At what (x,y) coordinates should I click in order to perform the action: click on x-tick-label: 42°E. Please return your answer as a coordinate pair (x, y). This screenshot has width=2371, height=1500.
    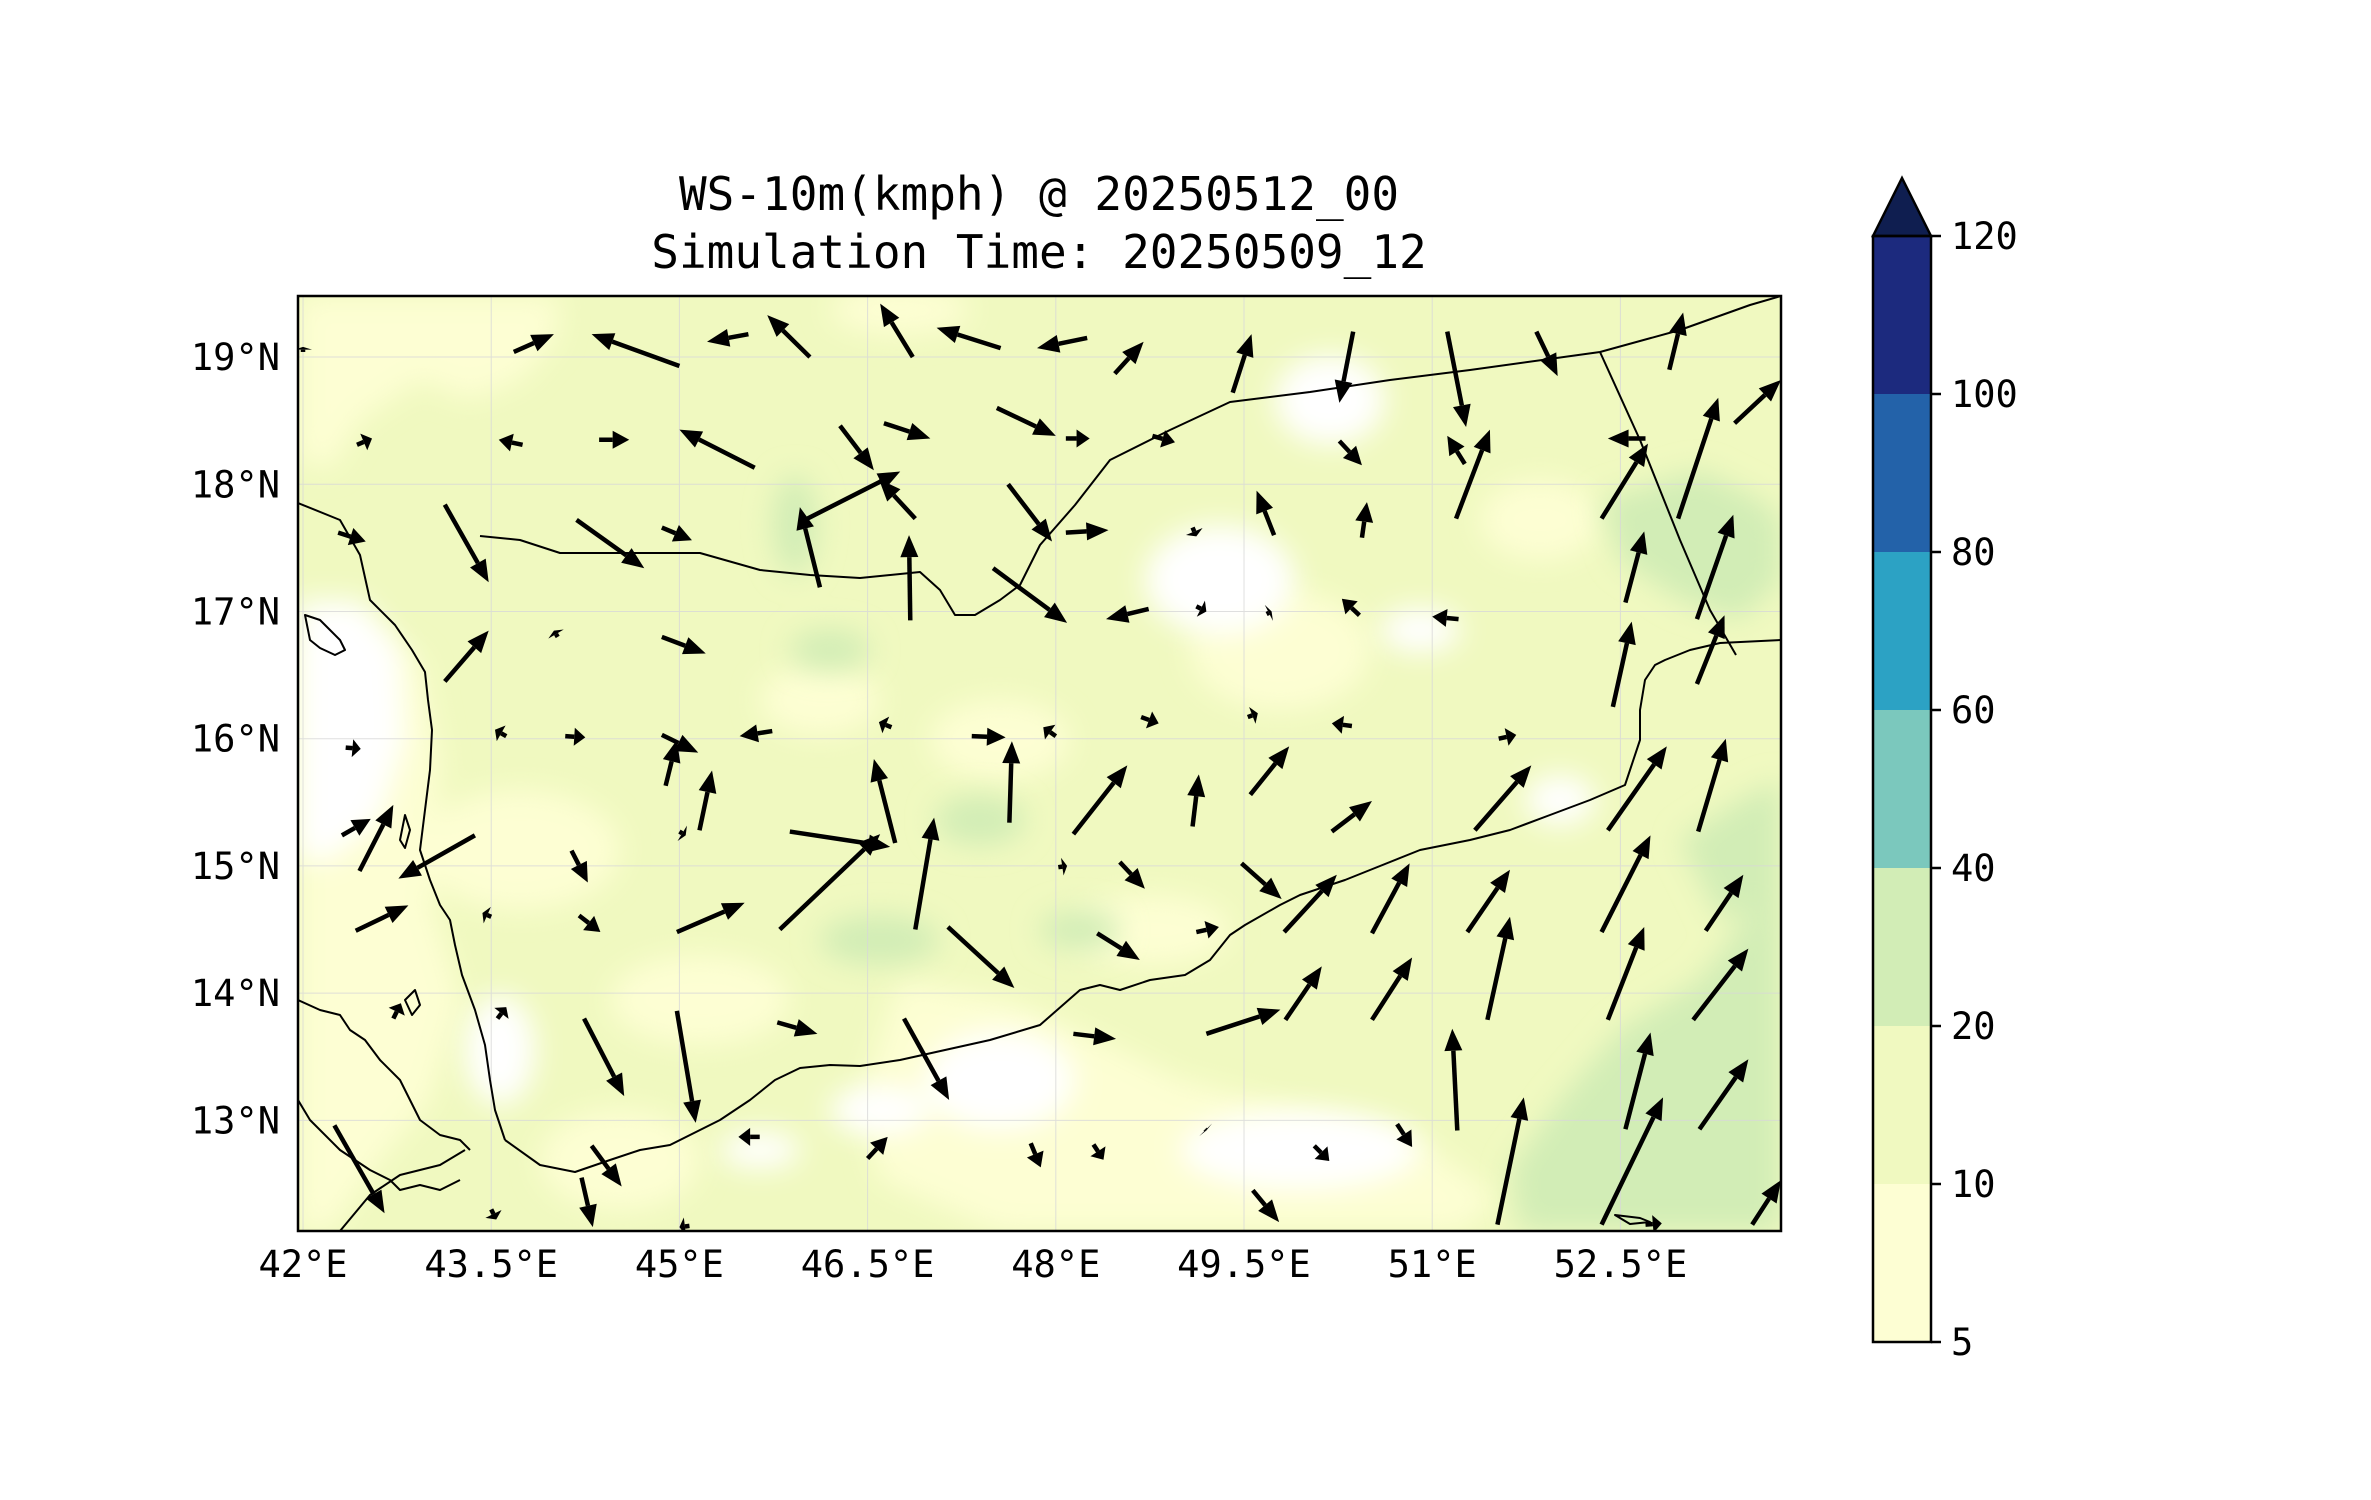
    Looking at the image, I should click on (302, 1264).